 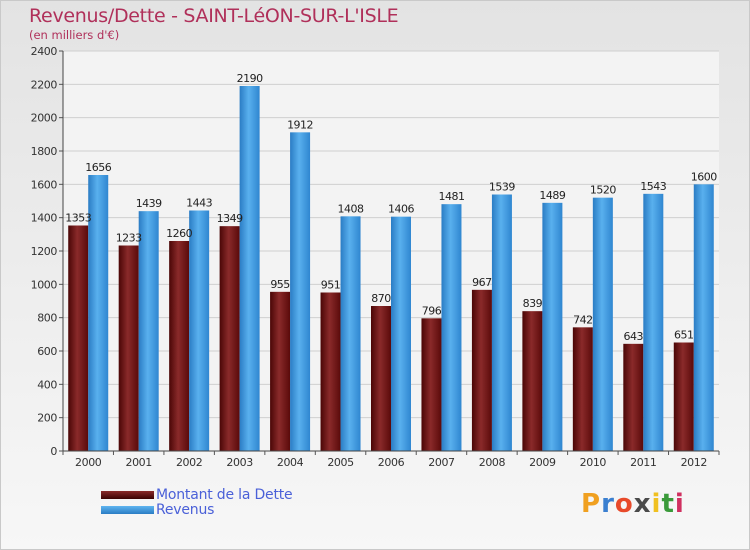 I want to click on data-label-dette: 796, so click(x=432, y=310).